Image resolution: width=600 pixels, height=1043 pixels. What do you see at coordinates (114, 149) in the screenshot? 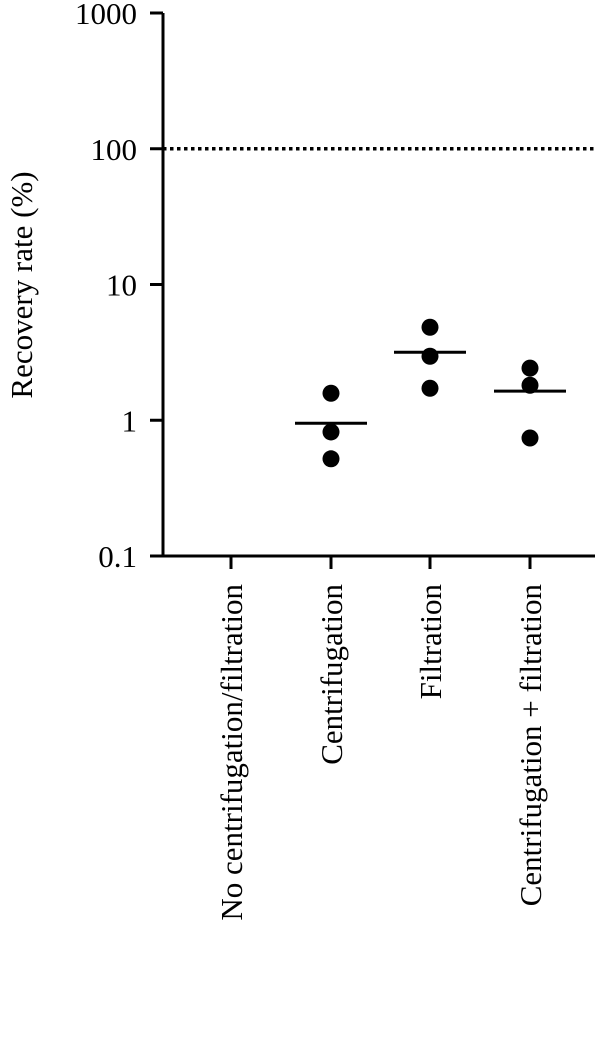
I see `y-tick-label: 100` at bounding box center [114, 149].